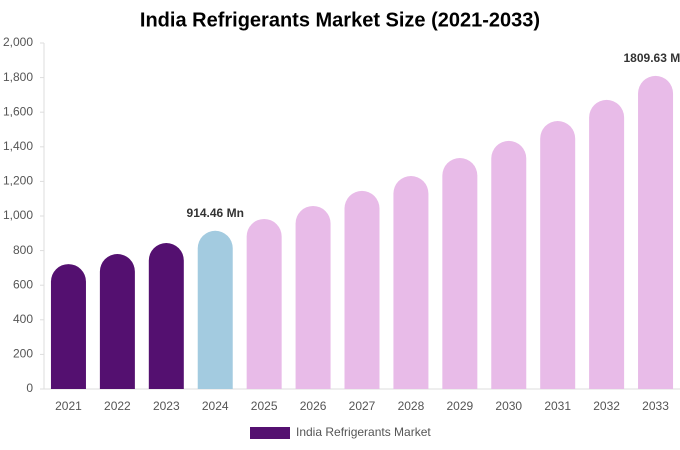 The height and width of the screenshot is (450, 680). I want to click on x-tick-label: 2030, so click(508, 406).